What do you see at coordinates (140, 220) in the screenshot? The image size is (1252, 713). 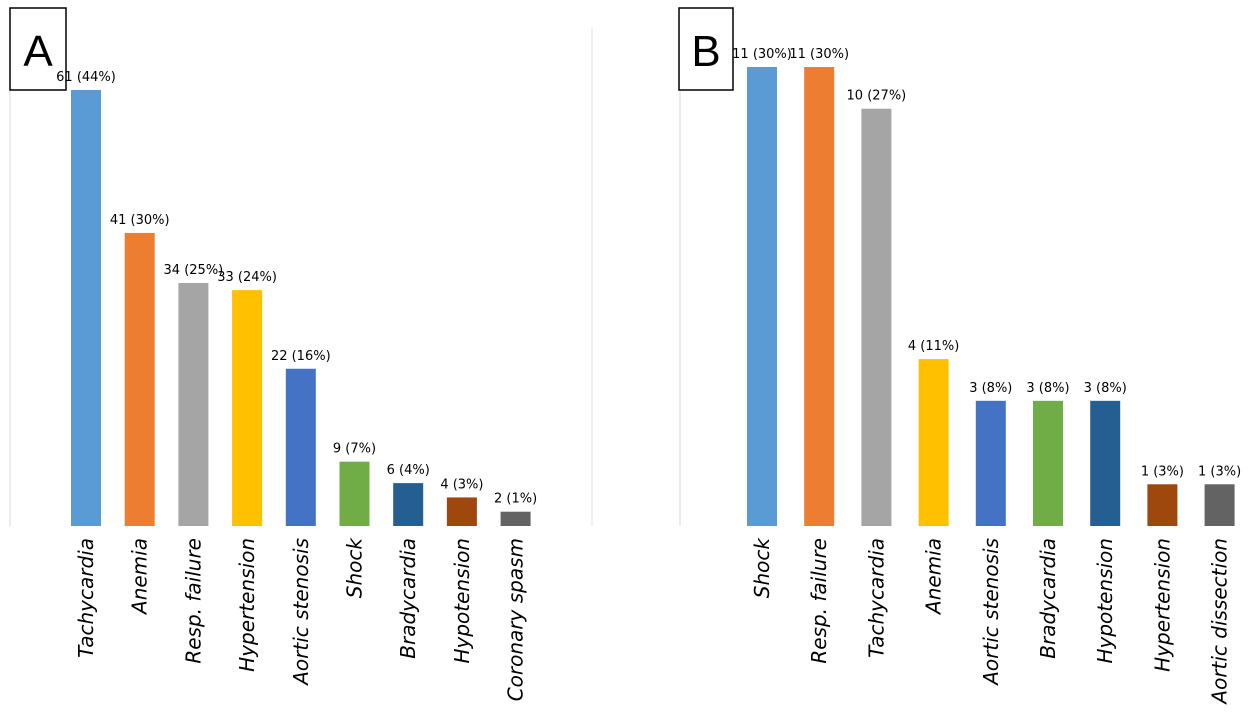 I see `panel-a-data-label-anemia: 41 (30%)` at bounding box center [140, 220].